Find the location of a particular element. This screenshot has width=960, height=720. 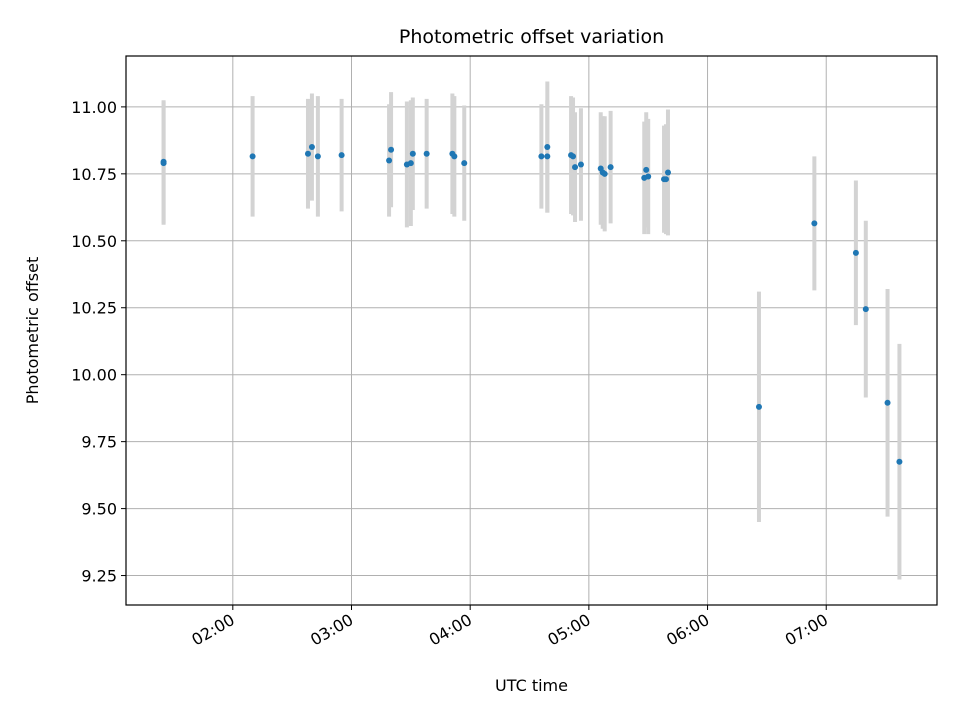

y-tick-label: 10.50 is located at coordinates (94, 241).